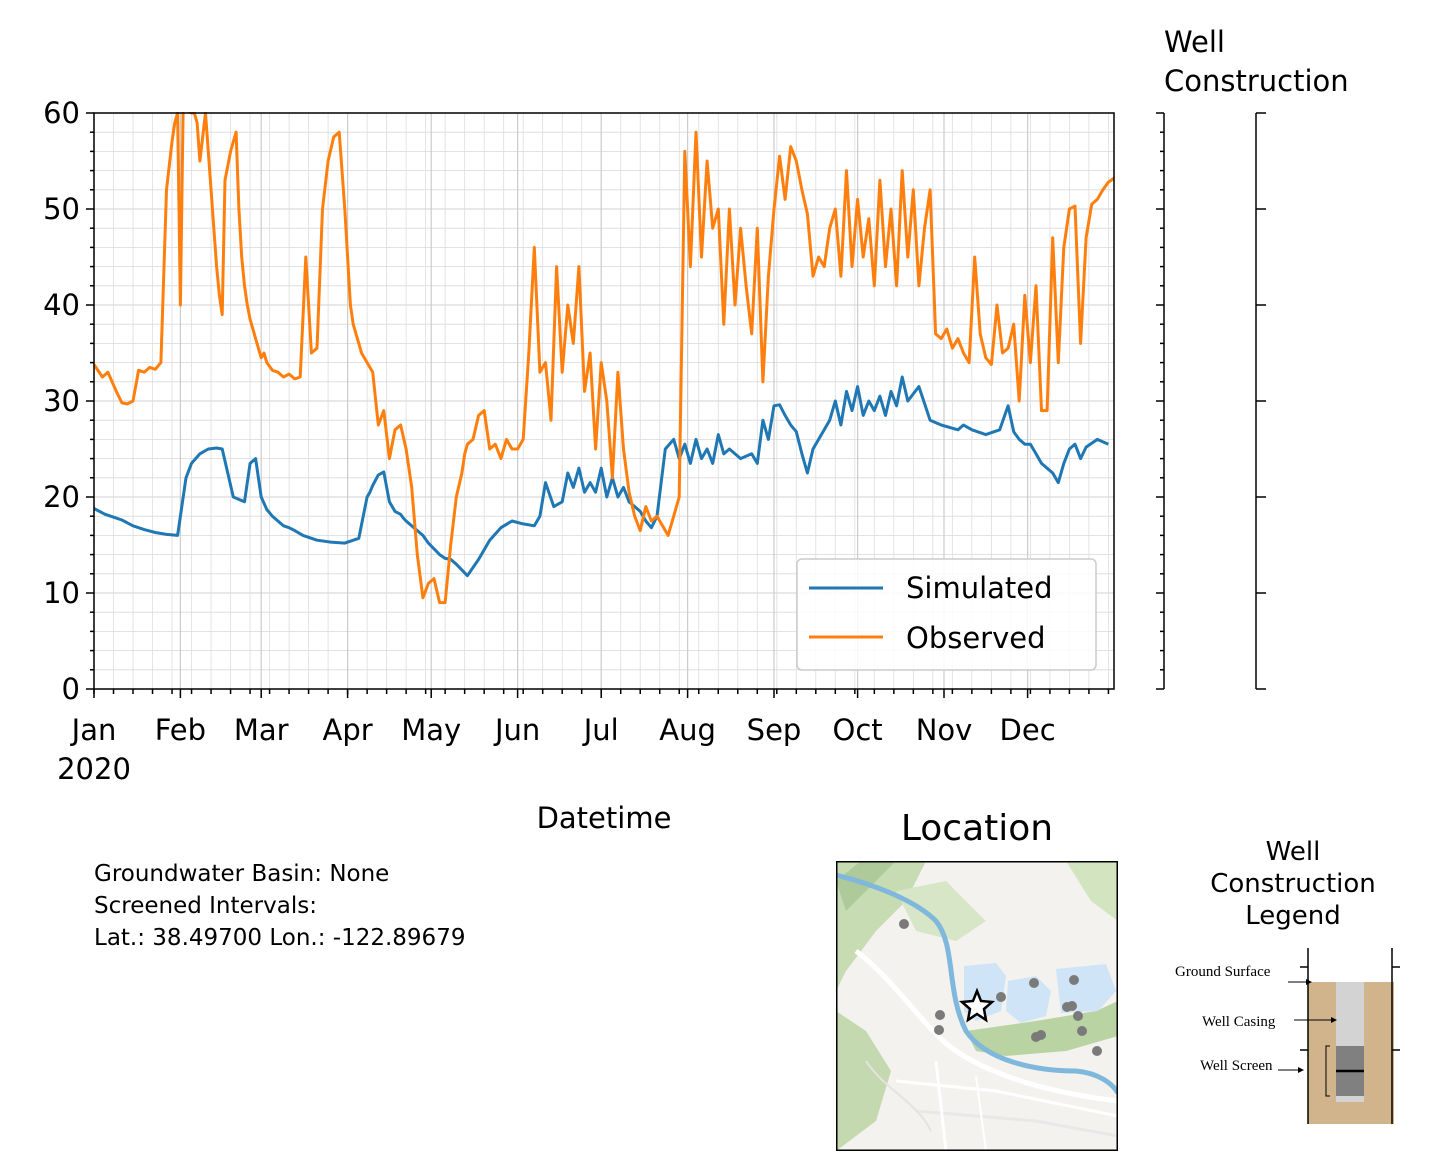 Image resolution: width=1439 pixels, height=1175 pixels. What do you see at coordinates (1239, 1022) in the screenshot?
I see `well-casing-label: Well Casing` at bounding box center [1239, 1022].